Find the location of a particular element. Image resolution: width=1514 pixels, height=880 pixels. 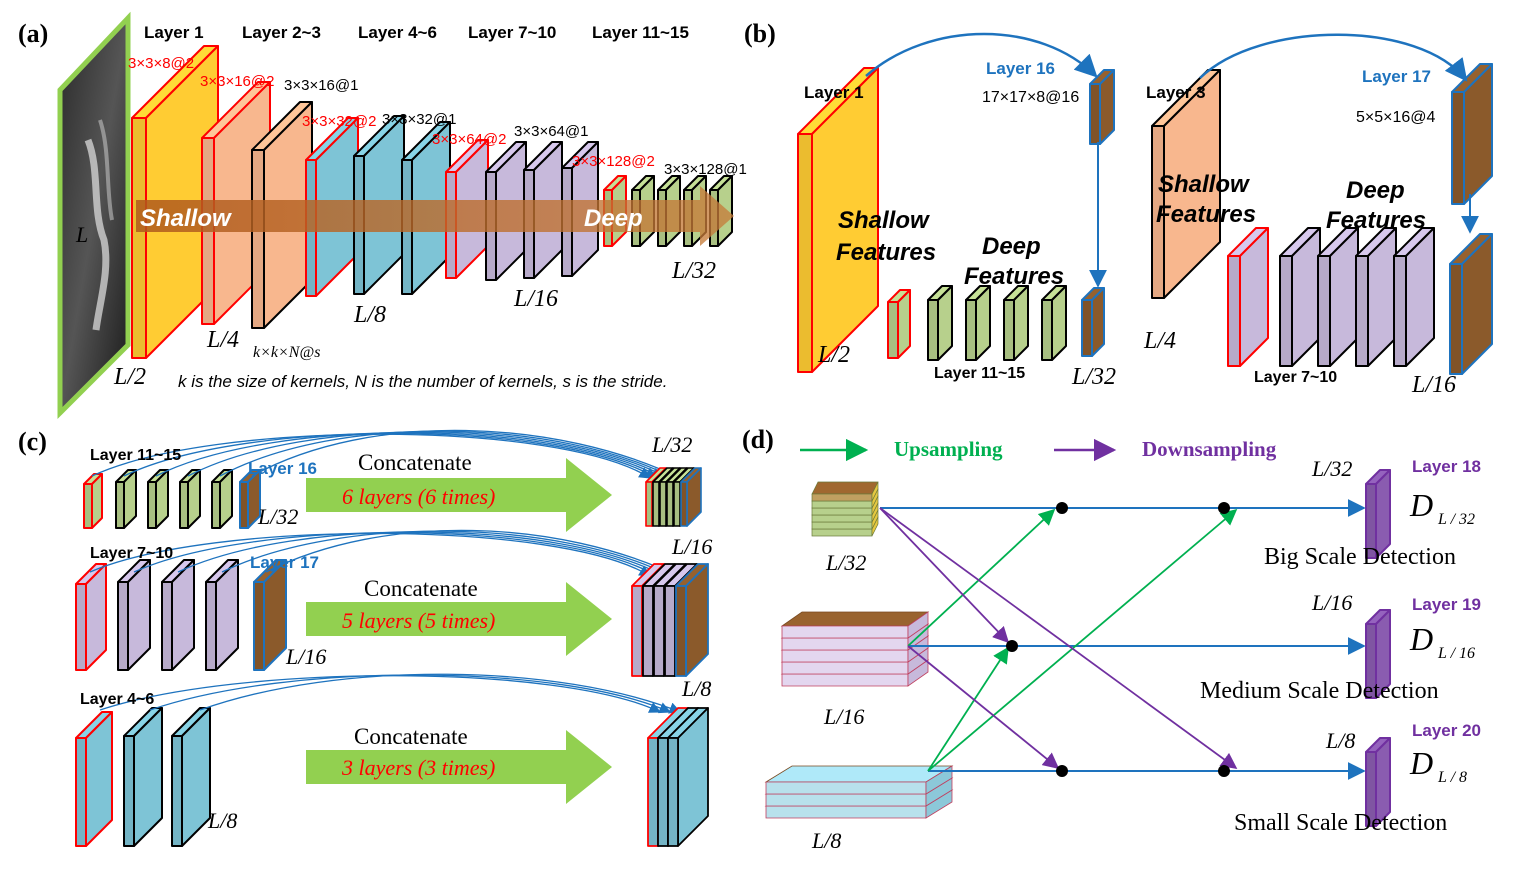

a-kernel-9: 3×3×128@1 is located at coordinates (705, 169).